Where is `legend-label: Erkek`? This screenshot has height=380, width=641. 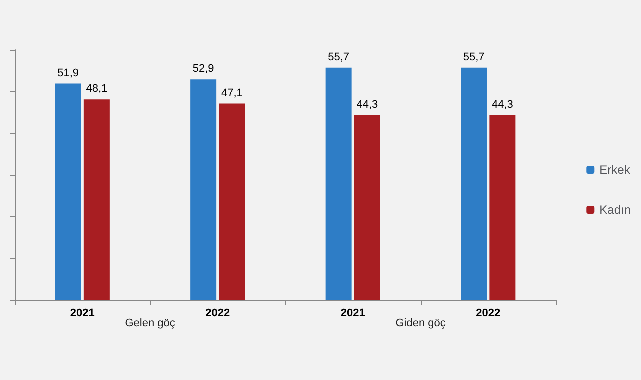
legend-label: Erkek is located at coordinates (616, 170).